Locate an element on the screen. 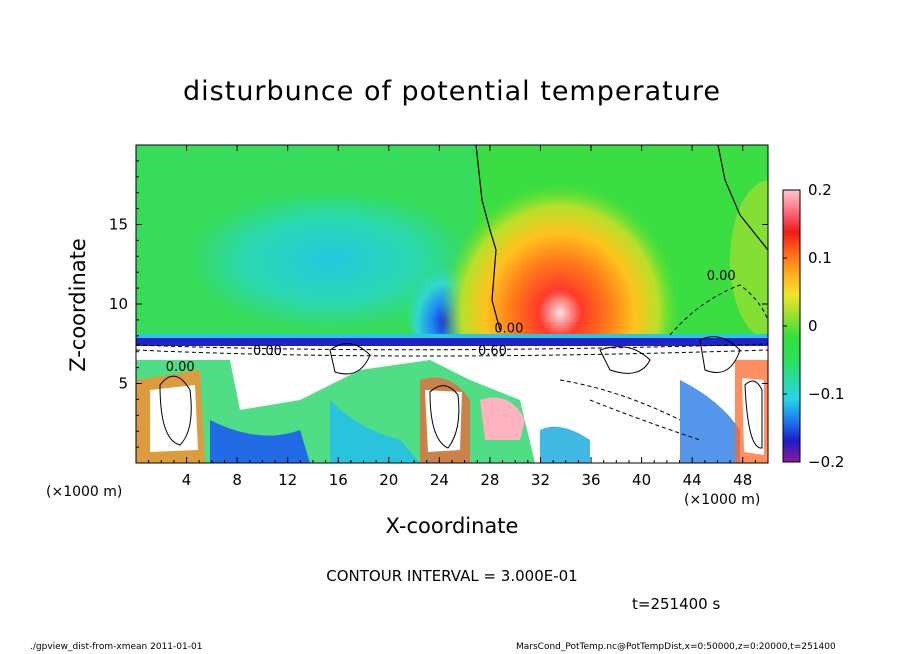 This screenshot has width=904, height=654. x-tick-label: 12 is located at coordinates (287, 480).